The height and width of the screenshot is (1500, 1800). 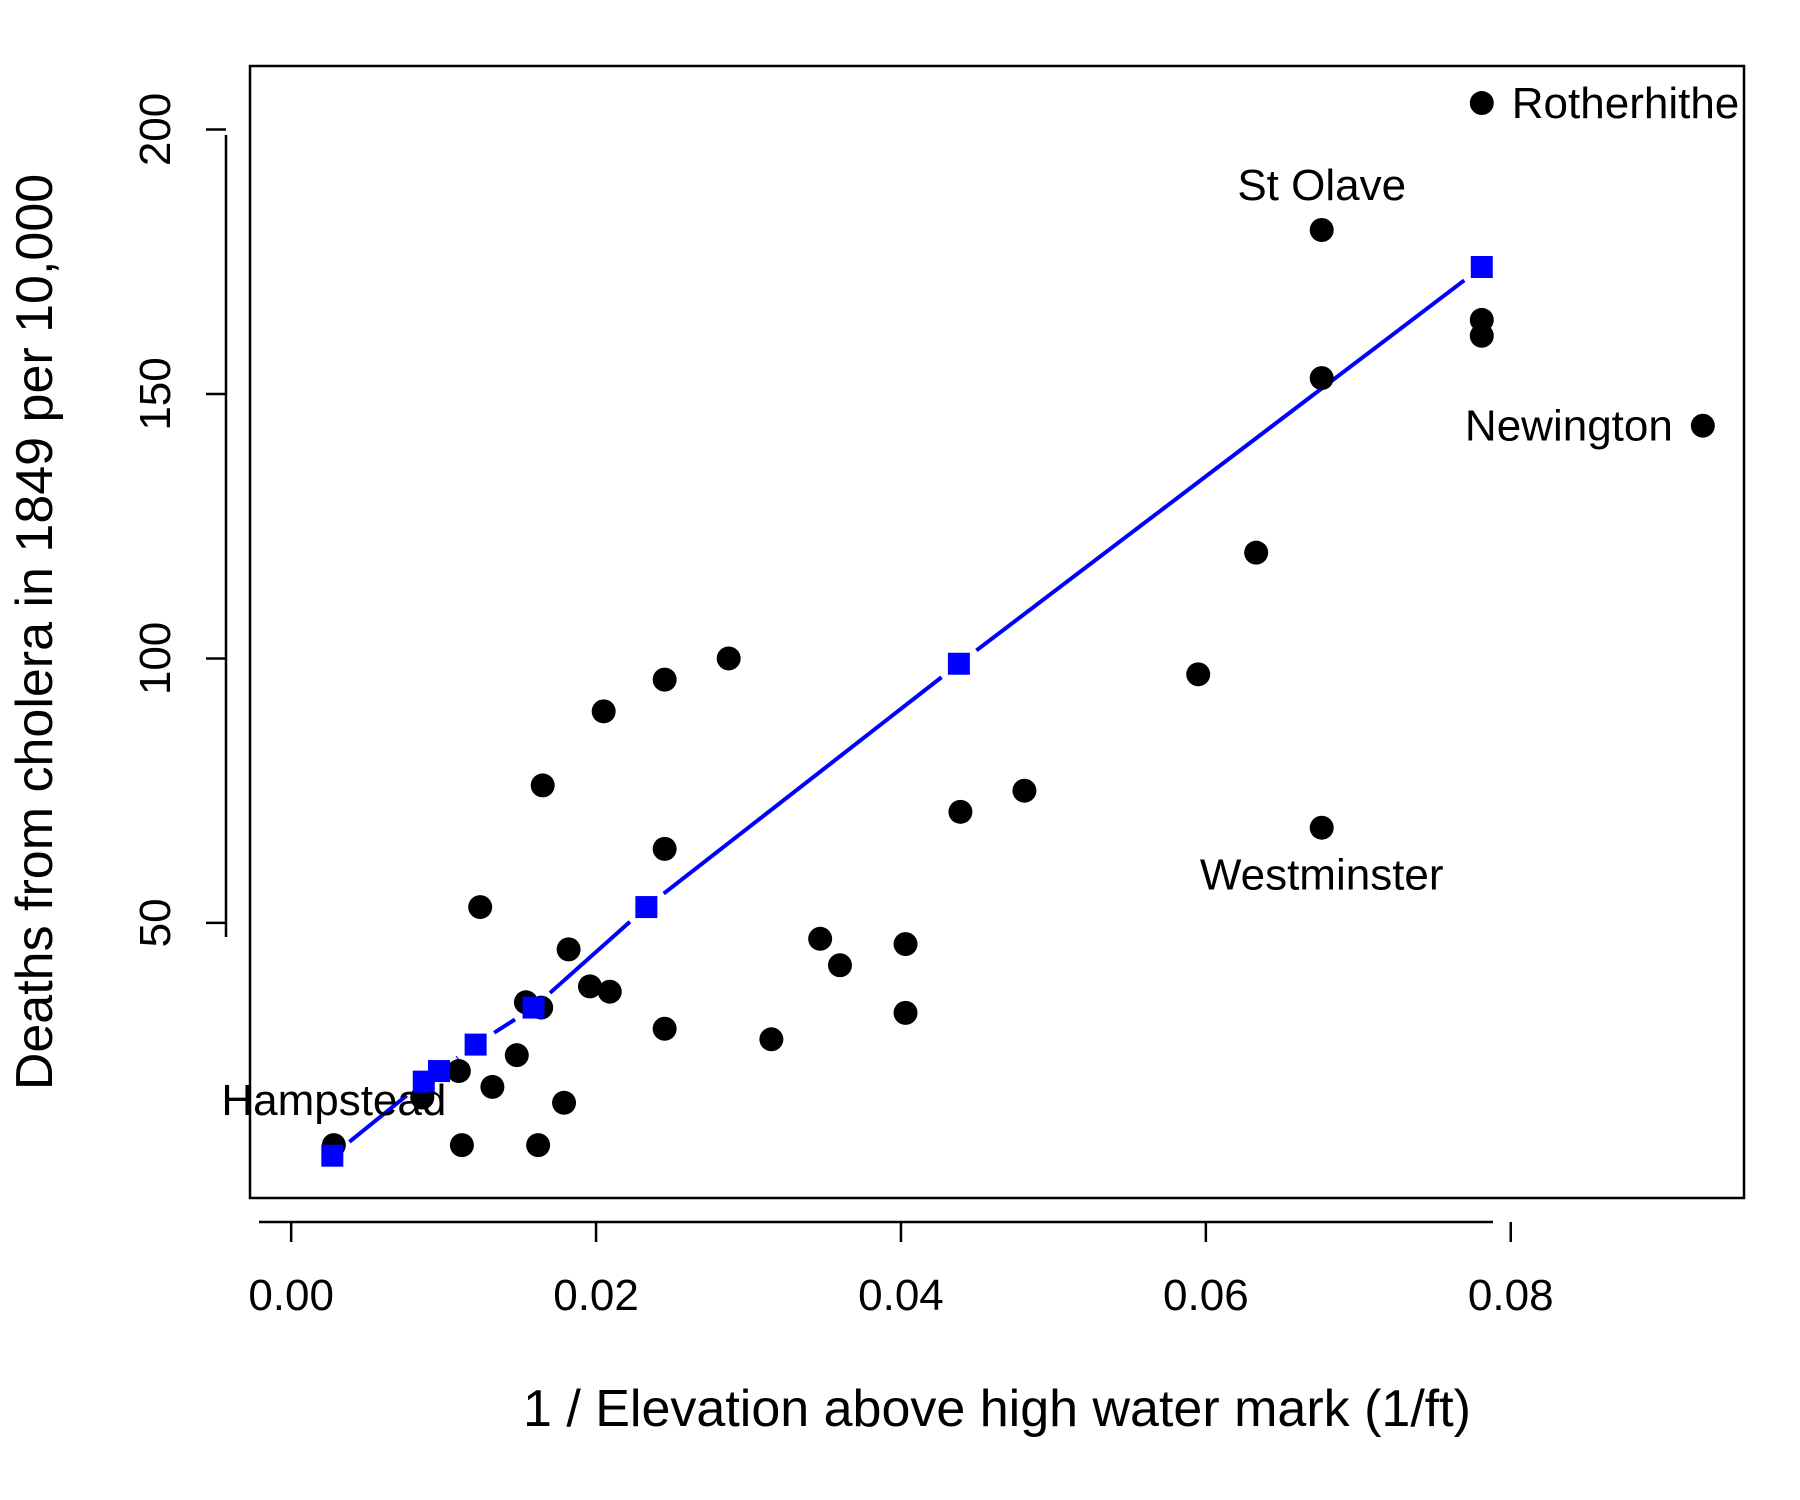 What do you see at coordinates (155, 658) in the screenshot?
I see `y-tick-label: 100` at bounding box center [155, 658].